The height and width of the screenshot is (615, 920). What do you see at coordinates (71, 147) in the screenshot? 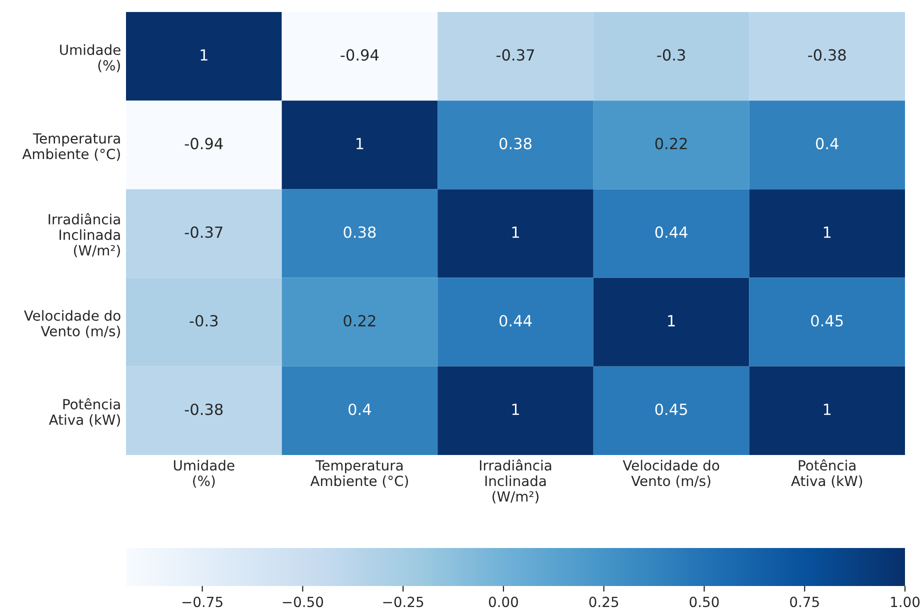
I see `y-tick-label: Temperatura Ambiente (°C)` at bounding box center [71, 147].